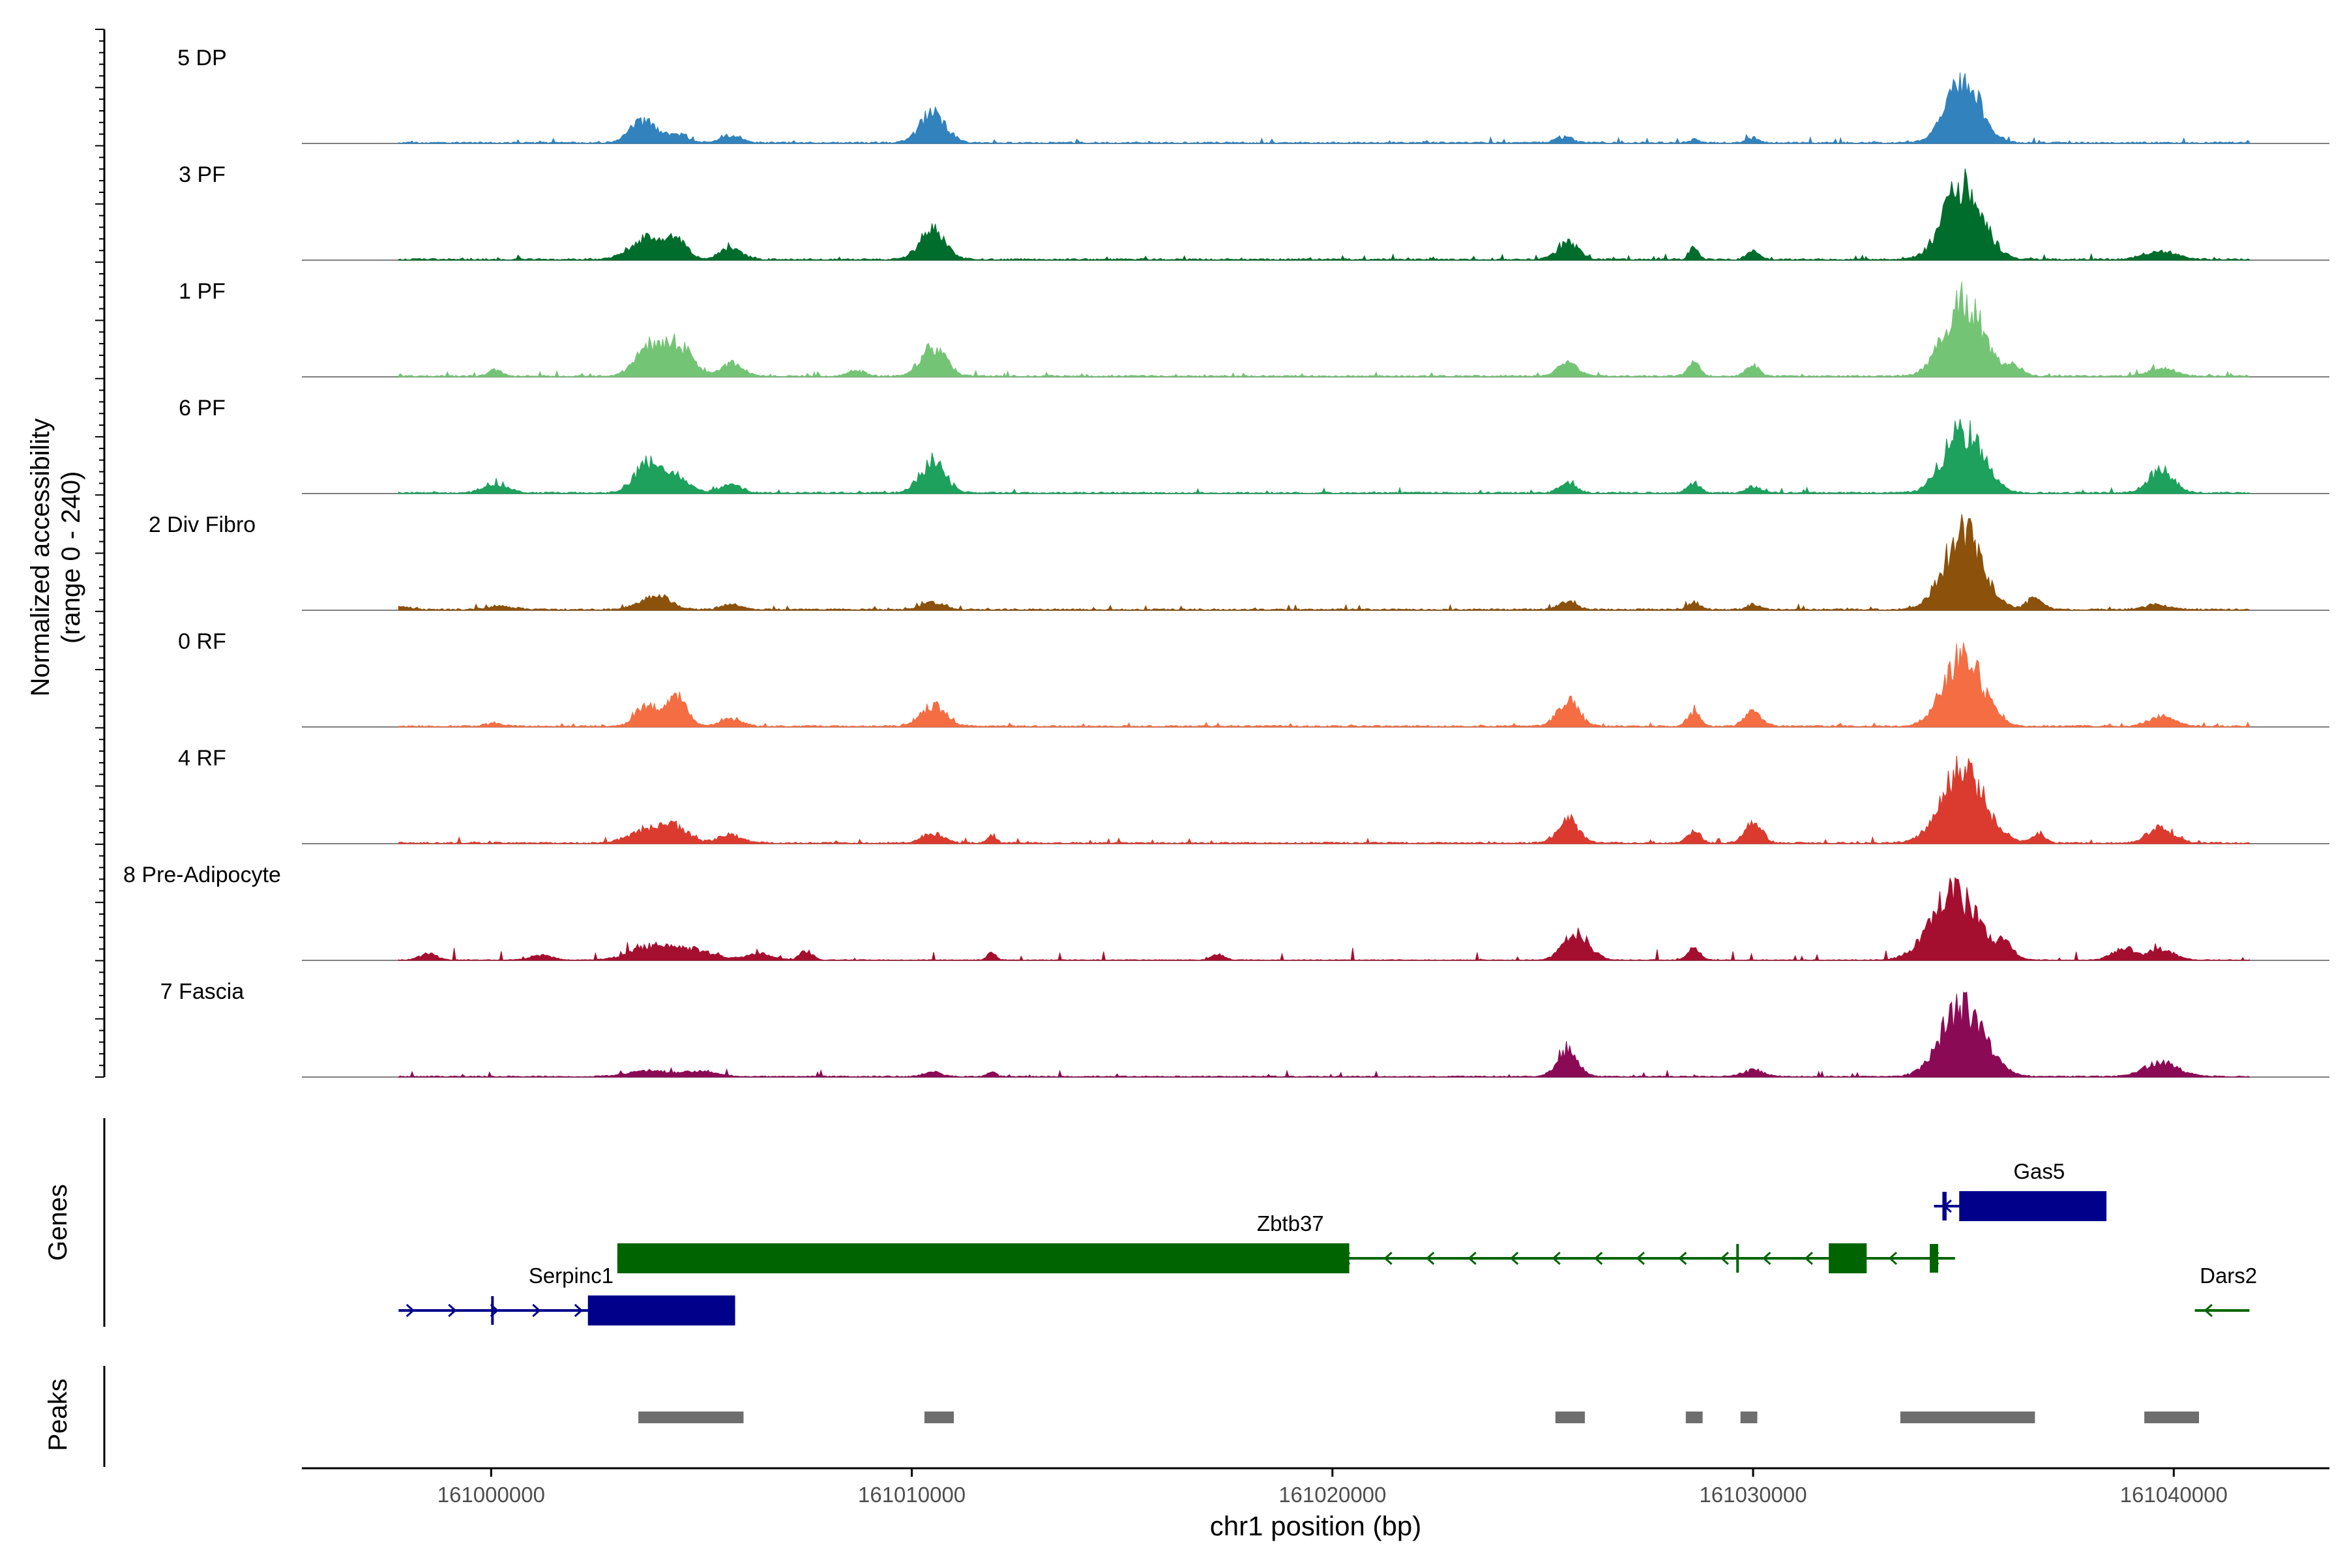  What do you see at coordinates (202, 758) in the screenshot?
I see `track-label: 4 RF` at bounding box center [202, 758].